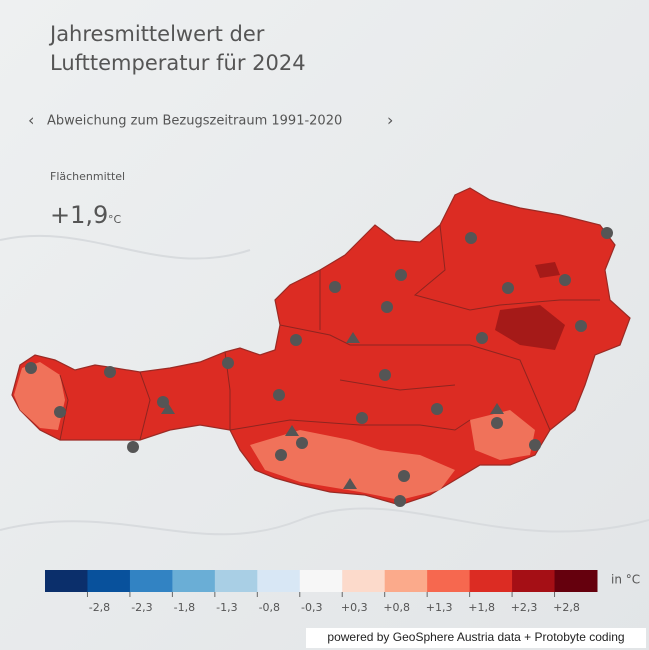 The width and height of the screenshot is (649, 650). I want to click on credit-box, so click(476, 638).